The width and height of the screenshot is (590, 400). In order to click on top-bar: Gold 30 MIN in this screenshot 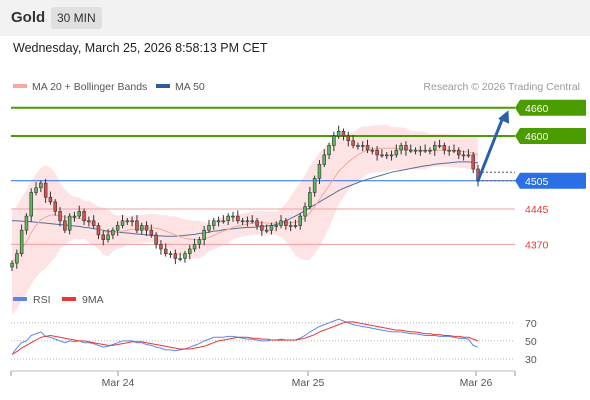, I will do `click(295, 18)`.